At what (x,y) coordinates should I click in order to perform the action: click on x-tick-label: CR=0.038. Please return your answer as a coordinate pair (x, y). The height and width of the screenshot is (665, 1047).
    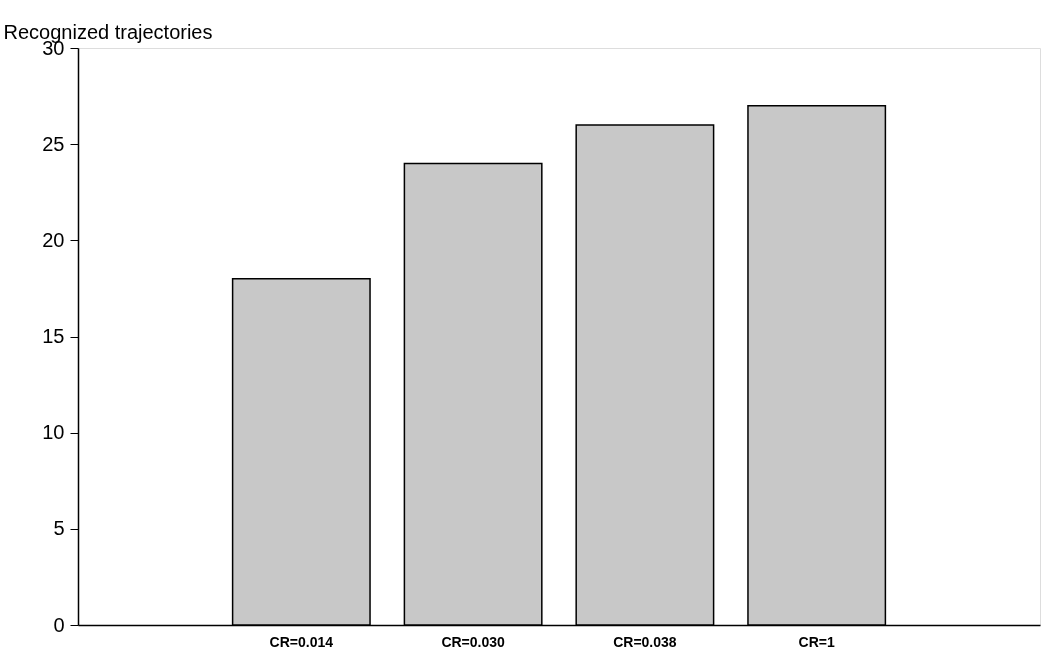
    Looking at the image, I should click on (645, 641).